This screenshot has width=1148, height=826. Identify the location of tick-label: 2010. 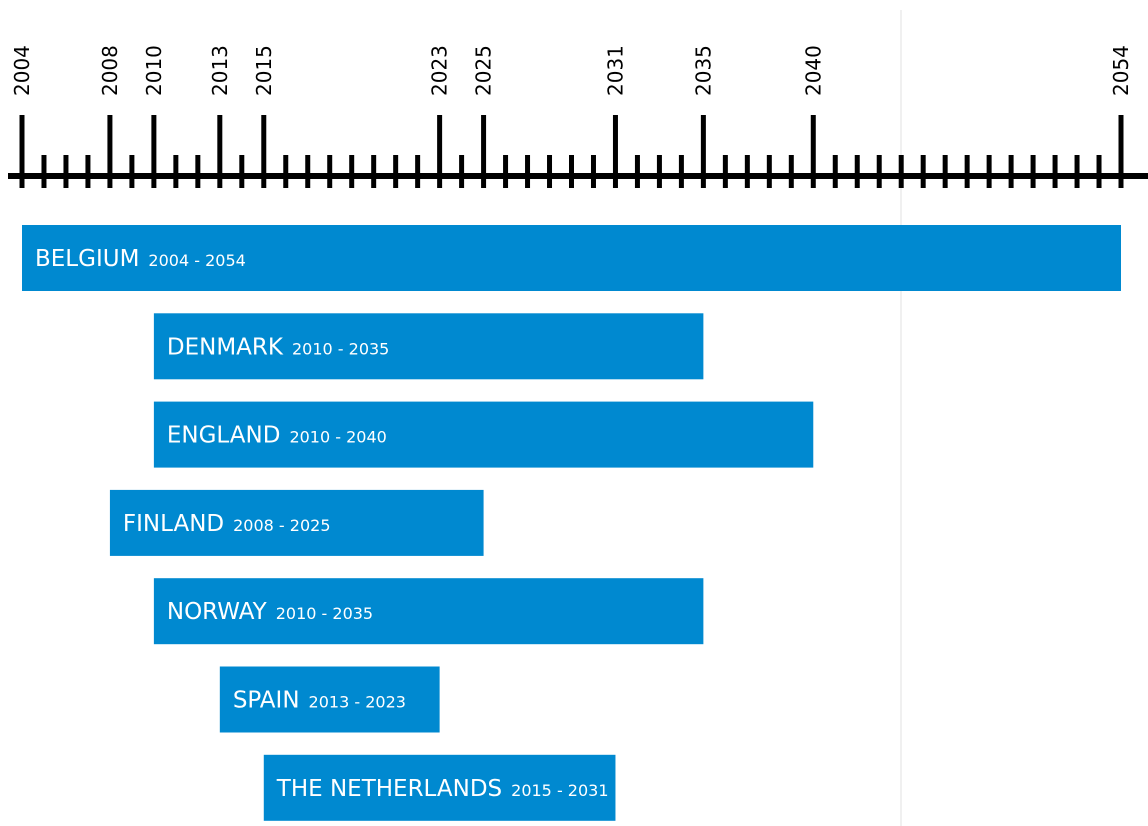
(154, 70).